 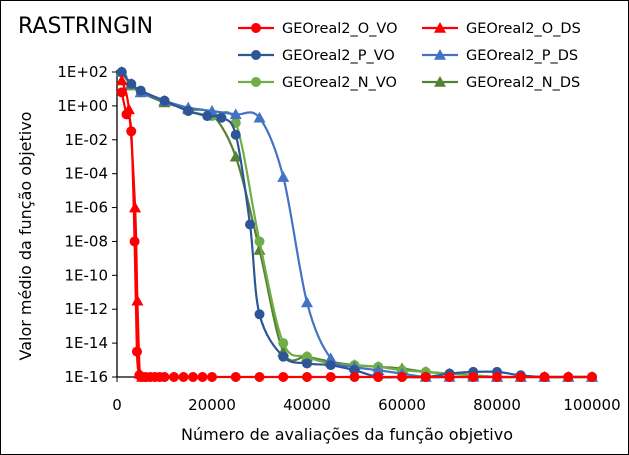 I want to click on legend-entry-georeal2-o-ds: GEOreal2_O_DS, so click(x=501, y=29).